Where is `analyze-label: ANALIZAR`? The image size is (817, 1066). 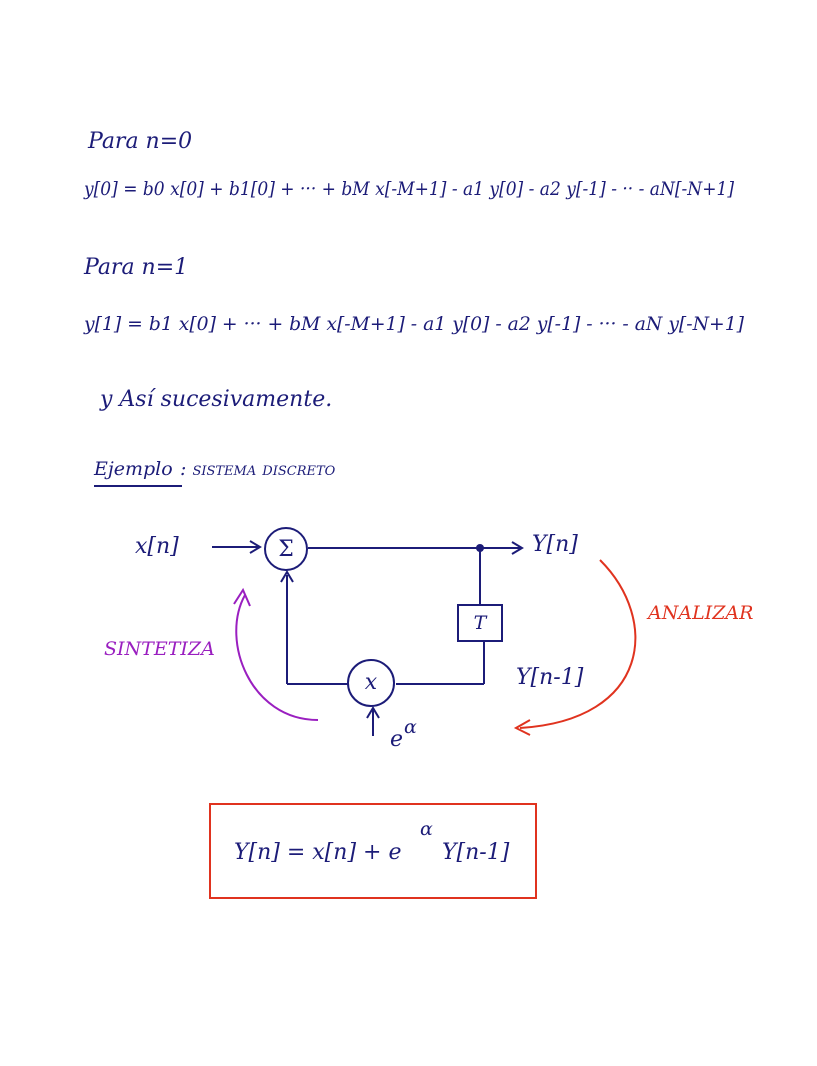 analyze-label: ANALIZAR is located at coordinates (699, 613).